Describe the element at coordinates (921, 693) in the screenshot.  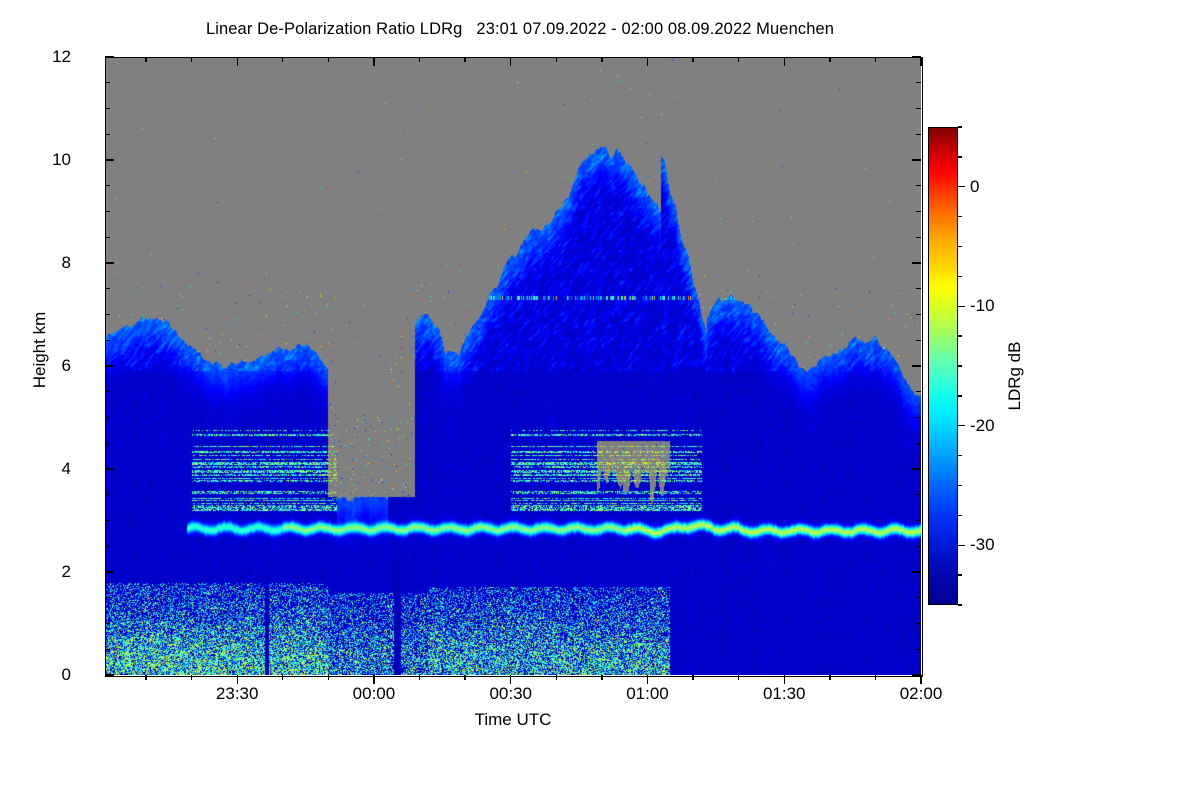
I see `x-tick-label: 02:00` at that location.